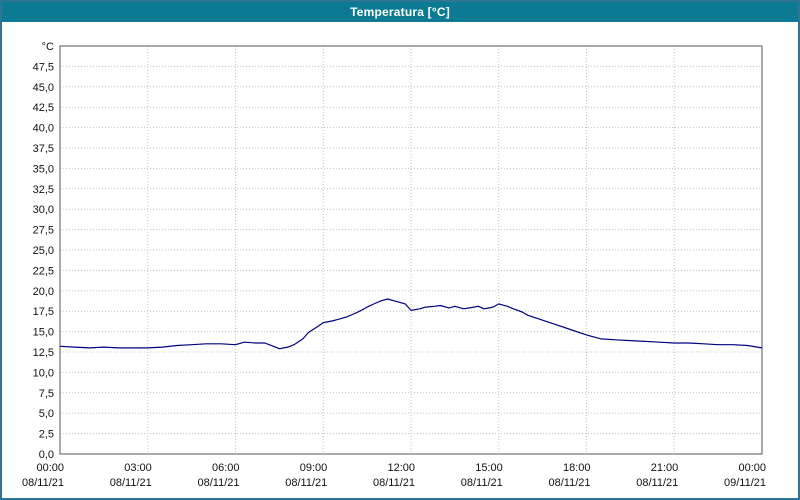  What do you see at coordinates (43, 333) in the screenshot?
I see `svg-text: 15,0` at bounding box center [43, 333].